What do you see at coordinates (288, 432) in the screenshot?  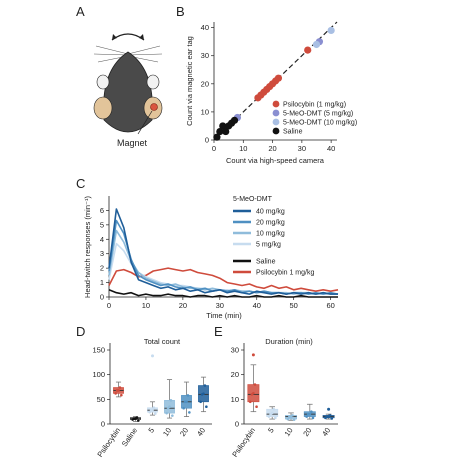 I see `e-x-tick-label: 10` at bounding box center [288, 432].